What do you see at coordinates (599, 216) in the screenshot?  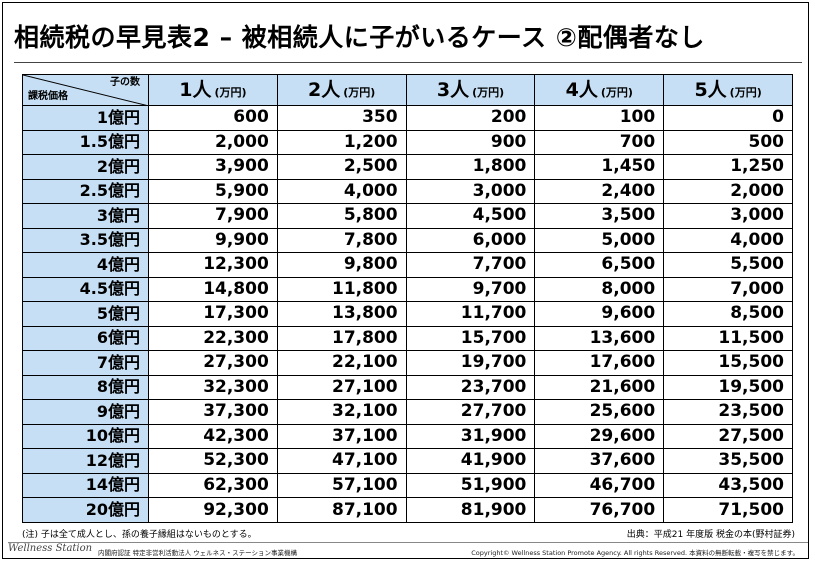 I see `table-cell: 3,500` at bounding box center [599, 216].